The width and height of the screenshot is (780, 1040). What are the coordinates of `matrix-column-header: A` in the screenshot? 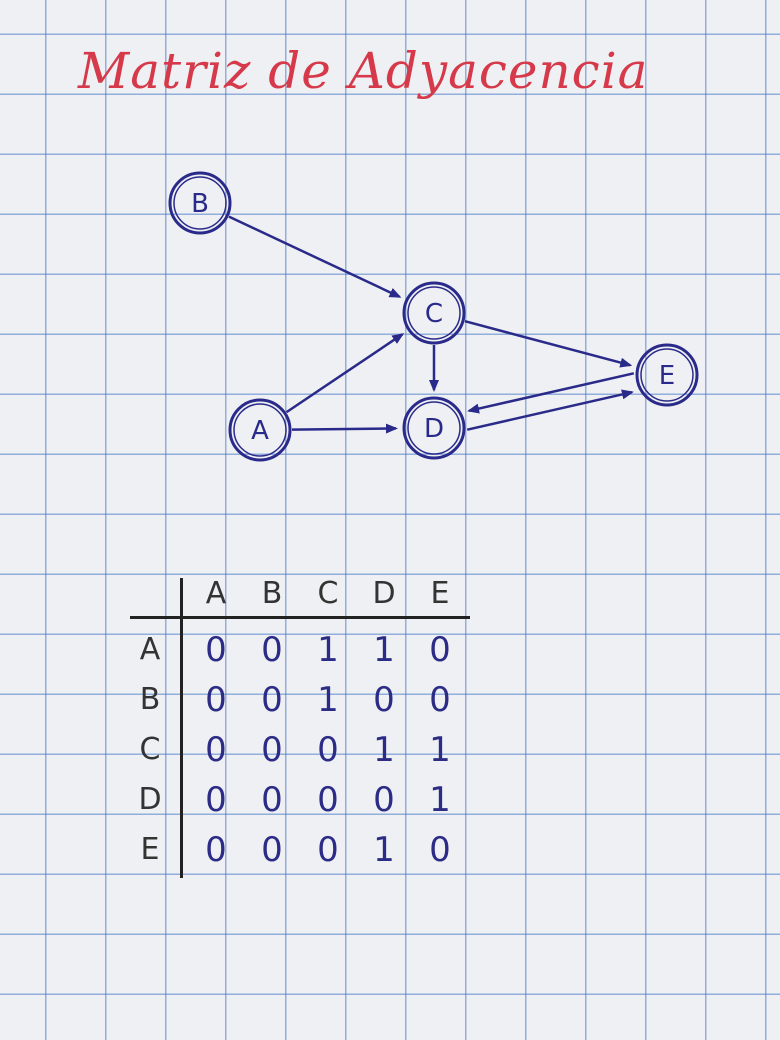 It's located at (216, 593).